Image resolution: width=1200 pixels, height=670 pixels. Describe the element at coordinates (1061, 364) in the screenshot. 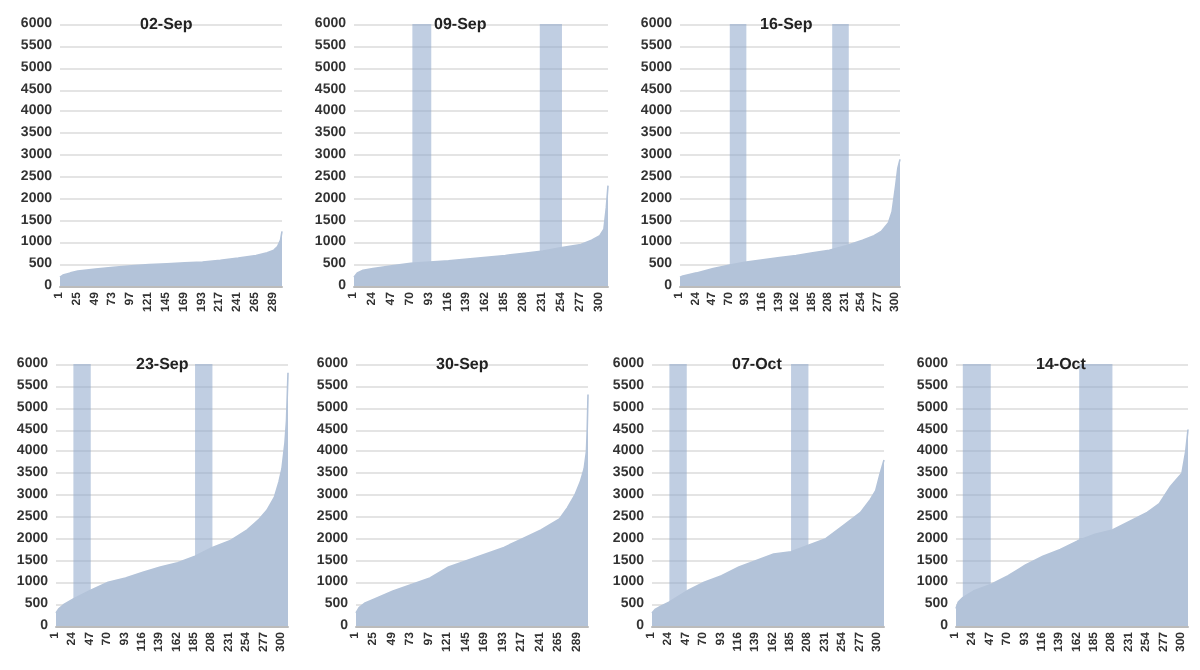

I see `chart-title: 14-Oct` at that location.